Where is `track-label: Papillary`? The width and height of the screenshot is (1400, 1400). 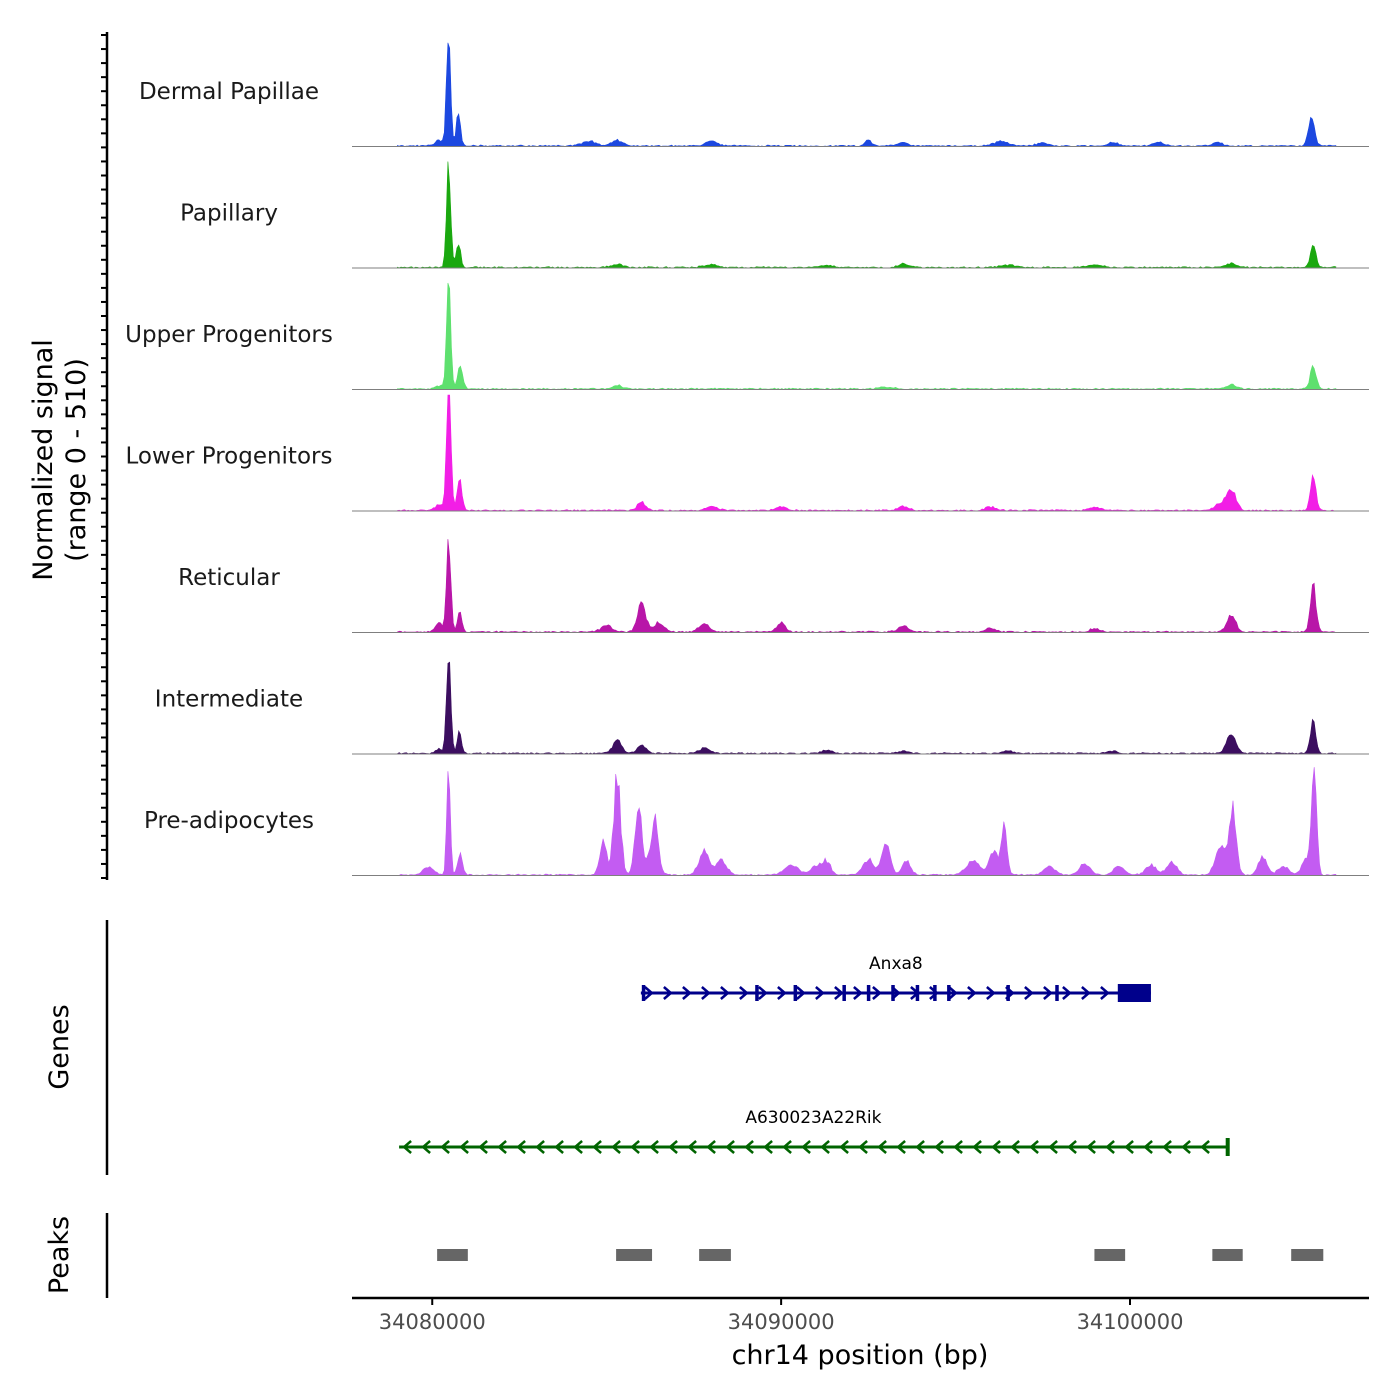
track-label: Papillary is located at coordinates (229, 214).